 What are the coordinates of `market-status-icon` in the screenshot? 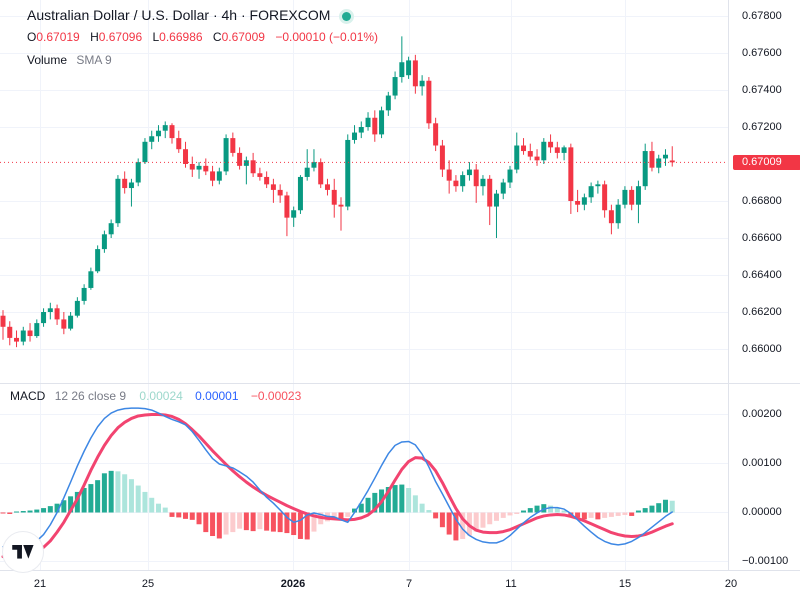 It's located at (347, 16).